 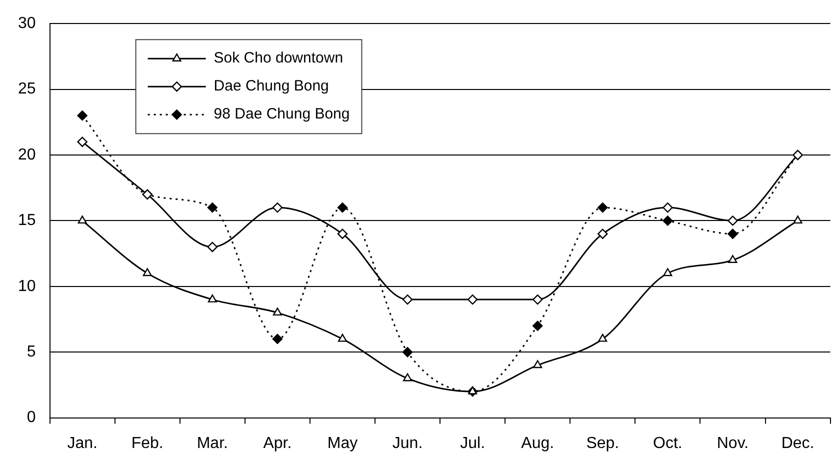 I want to click on y-tick-label: 0, so click(x=31, y=417).